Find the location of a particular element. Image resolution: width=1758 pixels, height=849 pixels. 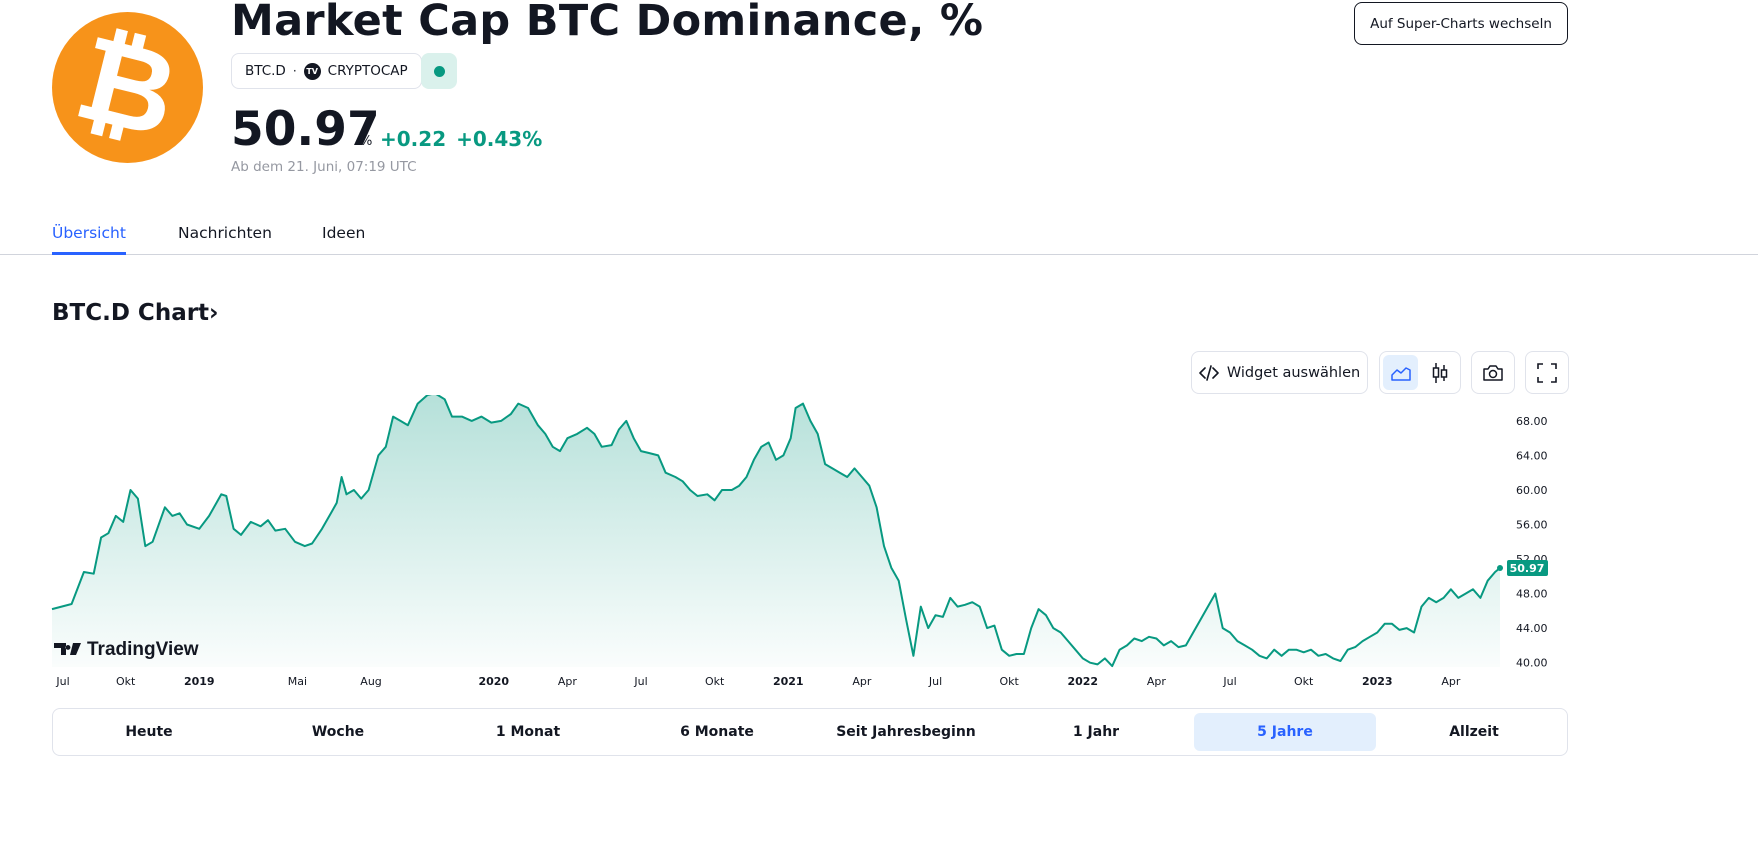

symbol-ticker: BTC.D is located at coordinates (265, 71).